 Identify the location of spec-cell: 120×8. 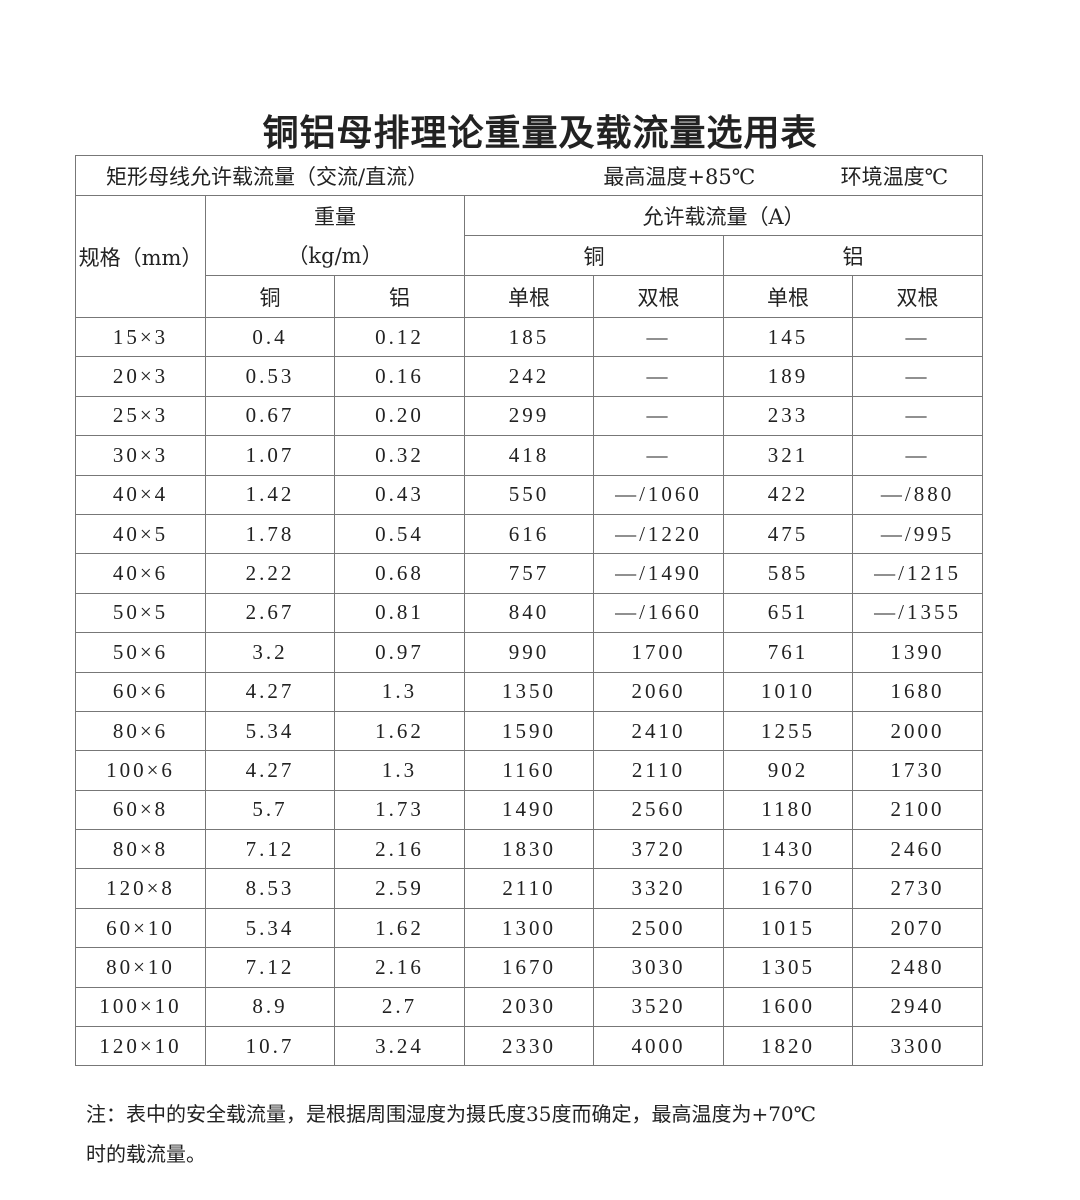
(140, 888).